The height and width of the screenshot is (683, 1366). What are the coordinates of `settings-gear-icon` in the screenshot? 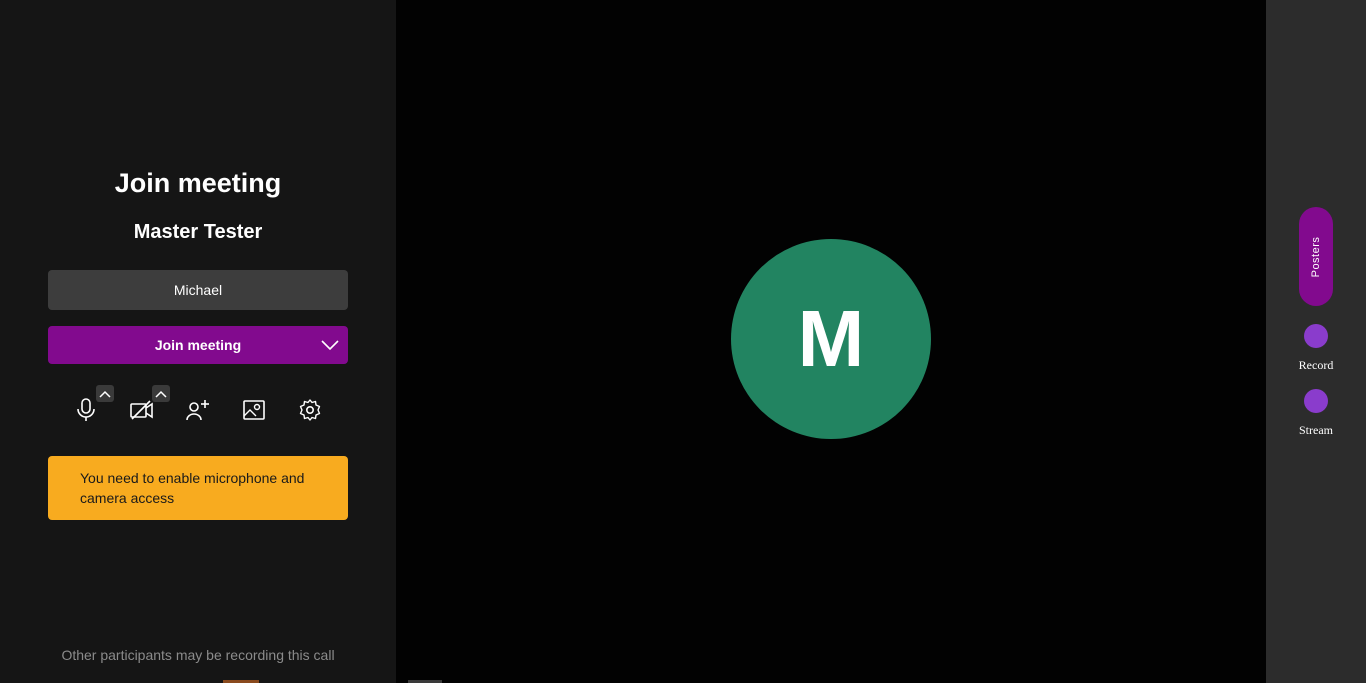 It's located at (310, 412).